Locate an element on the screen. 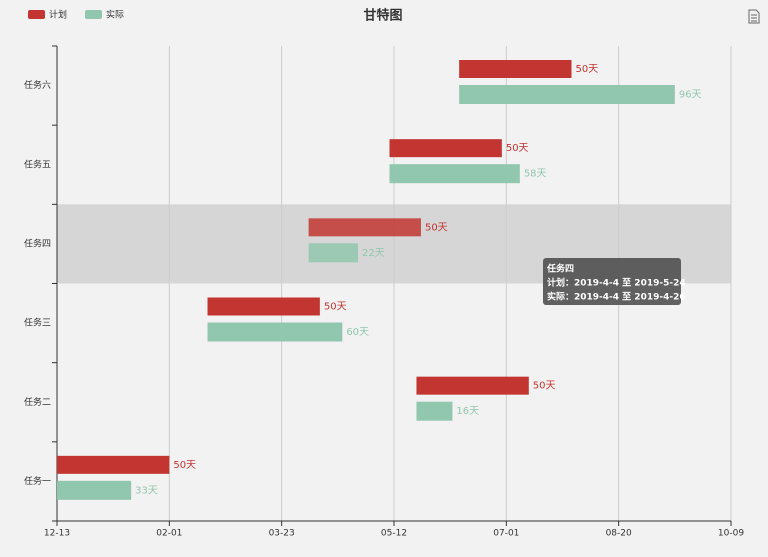 The width and height of the screenshot is (768, 557). legend-label: 计划 is located at coordinates (58, 15).